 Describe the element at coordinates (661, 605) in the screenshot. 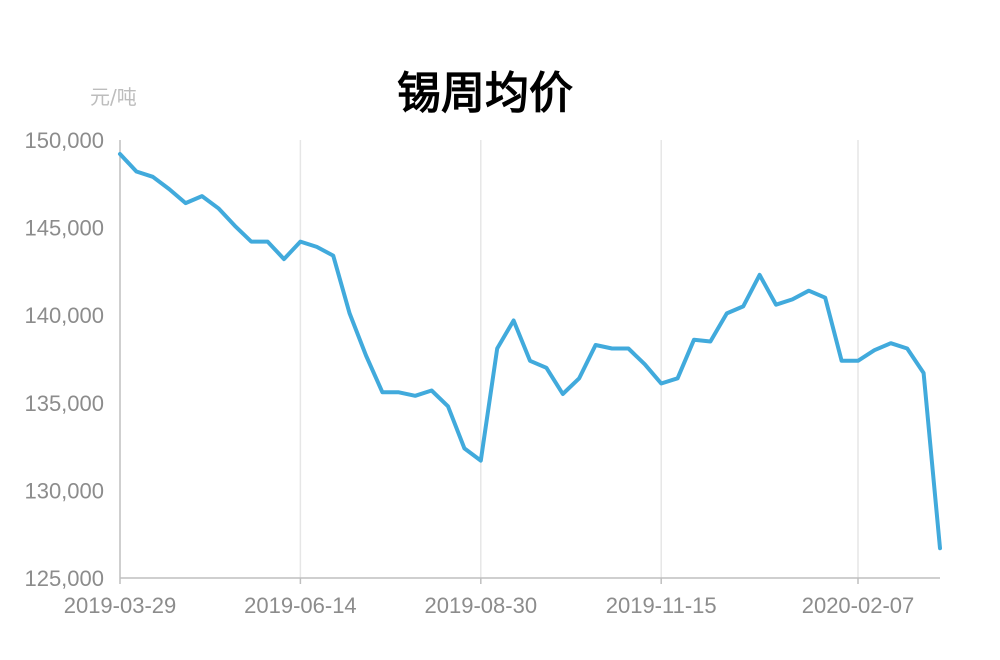

I see `x-tick-label-3: 2019-11-15` at that location.